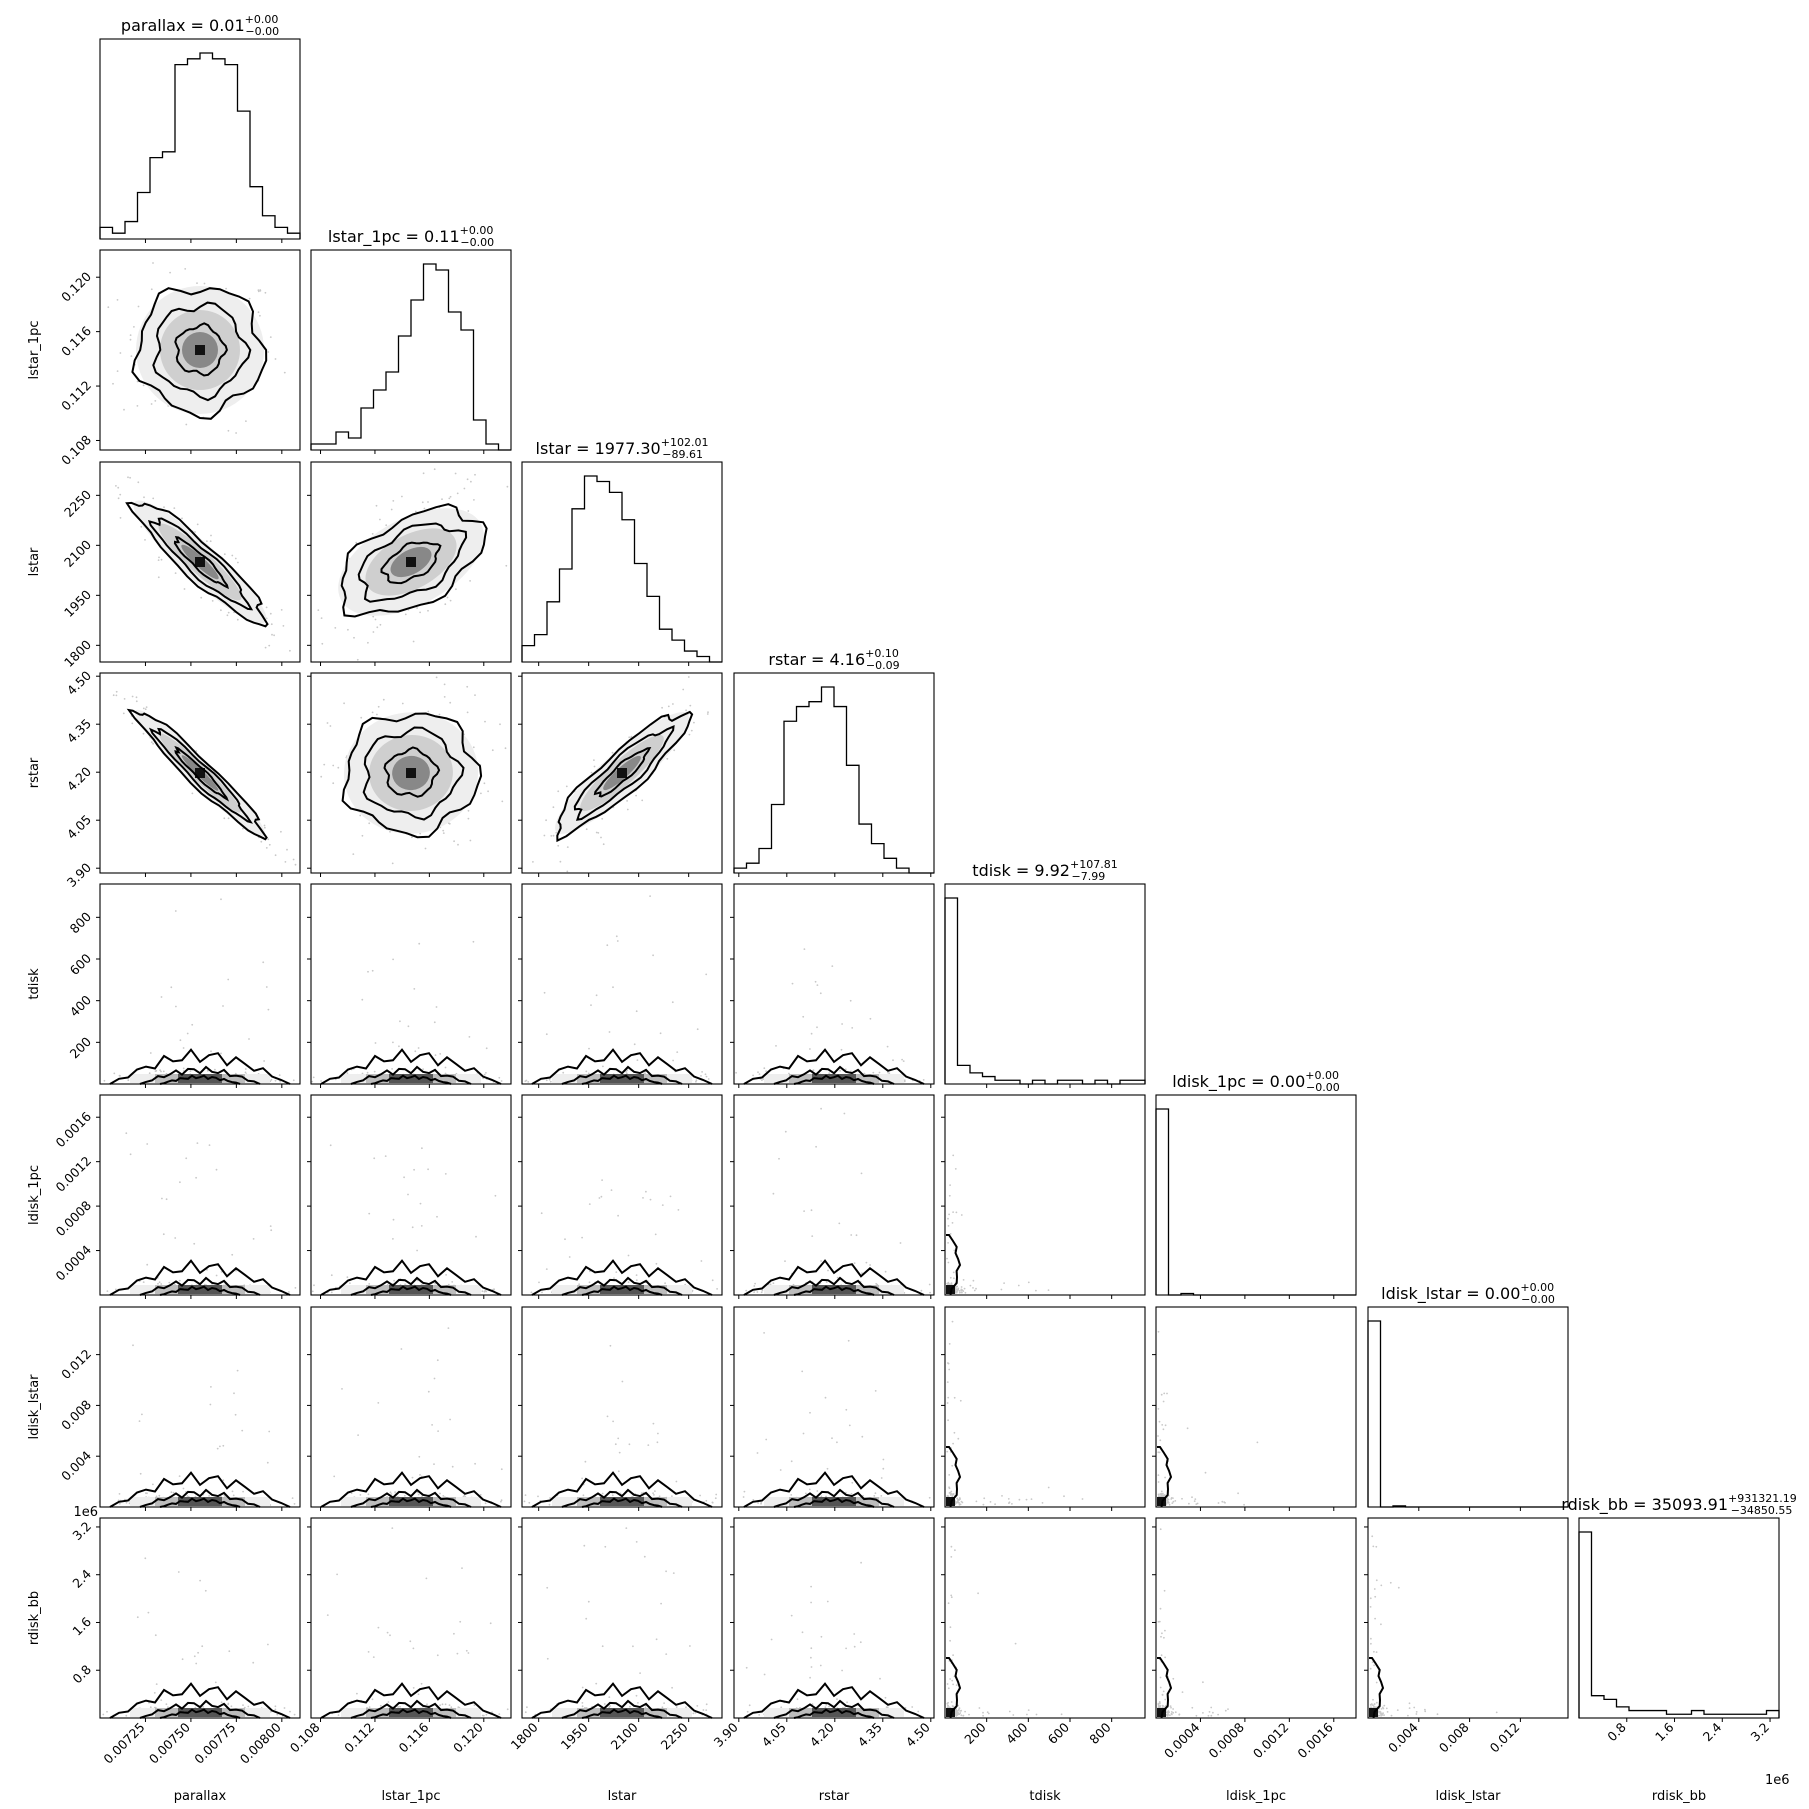  Describe the element at coordinates (407, 1011) in the screenshot. I see `sample-points` at that location.